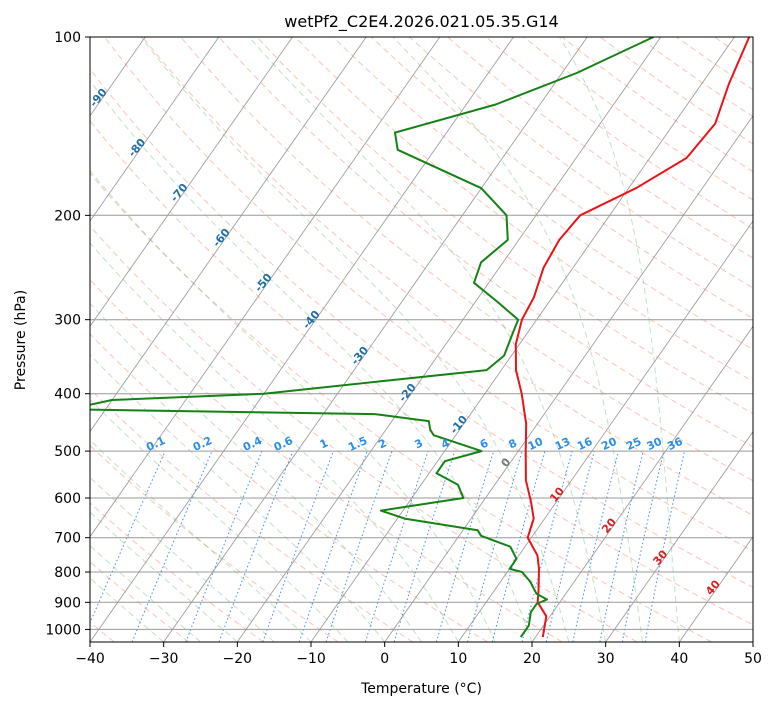 The width and height of the screenshot is (775, 708). Describe the element at coordinates (164, 659) in the screenshot. I see `x-tick-label: −30` at that location.